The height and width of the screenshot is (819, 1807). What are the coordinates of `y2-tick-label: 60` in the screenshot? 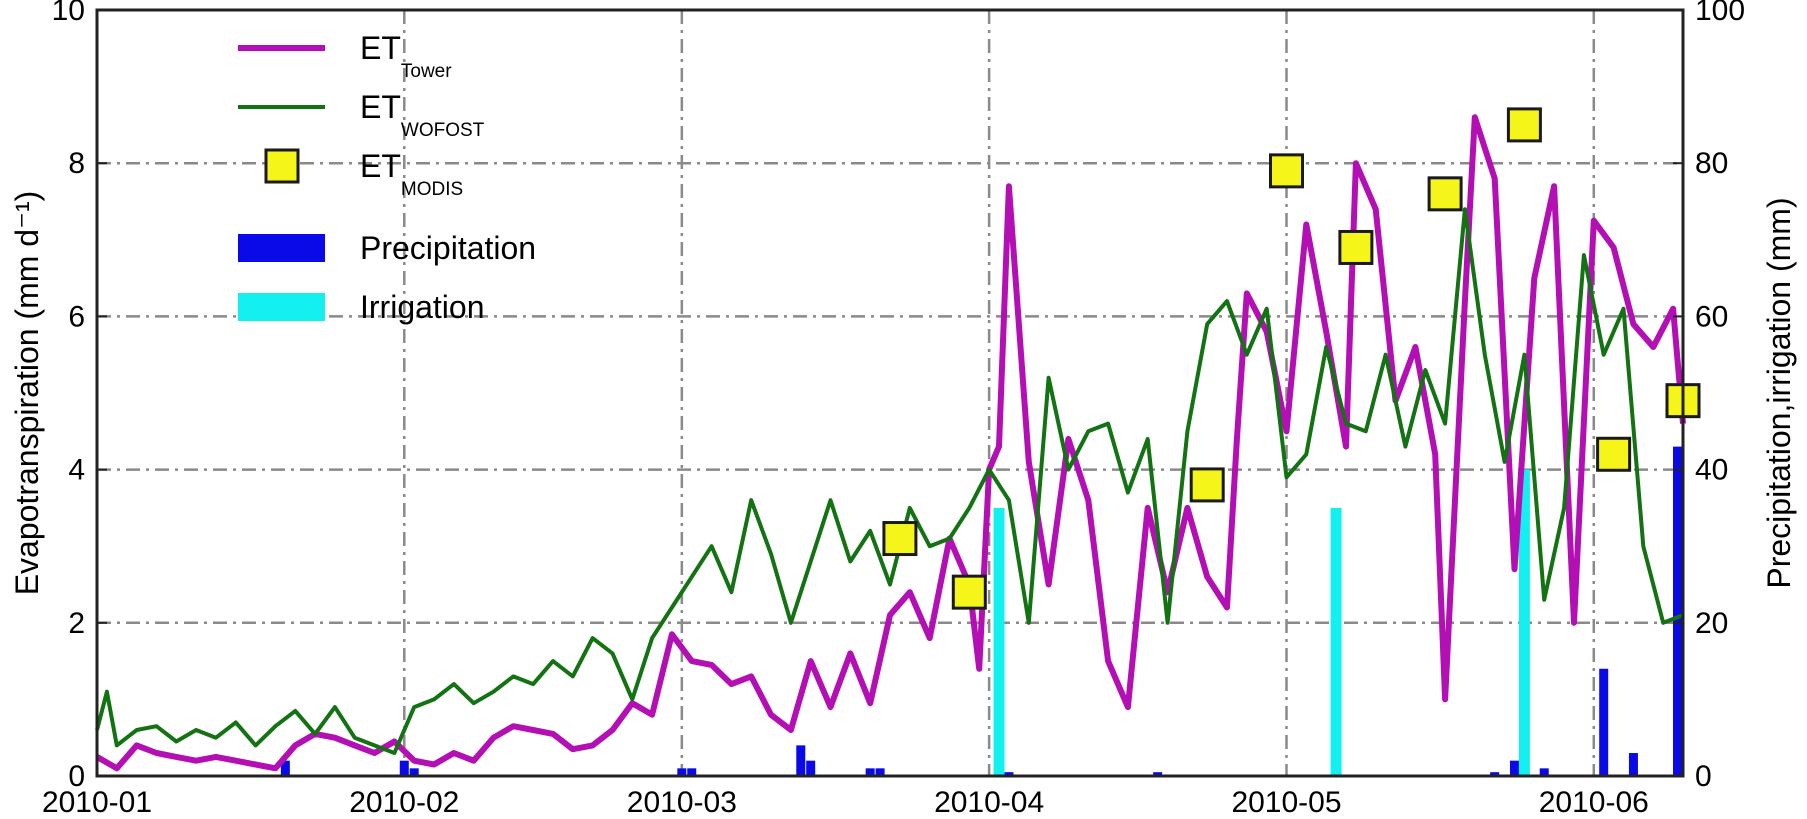 It's located at (1711, 316).